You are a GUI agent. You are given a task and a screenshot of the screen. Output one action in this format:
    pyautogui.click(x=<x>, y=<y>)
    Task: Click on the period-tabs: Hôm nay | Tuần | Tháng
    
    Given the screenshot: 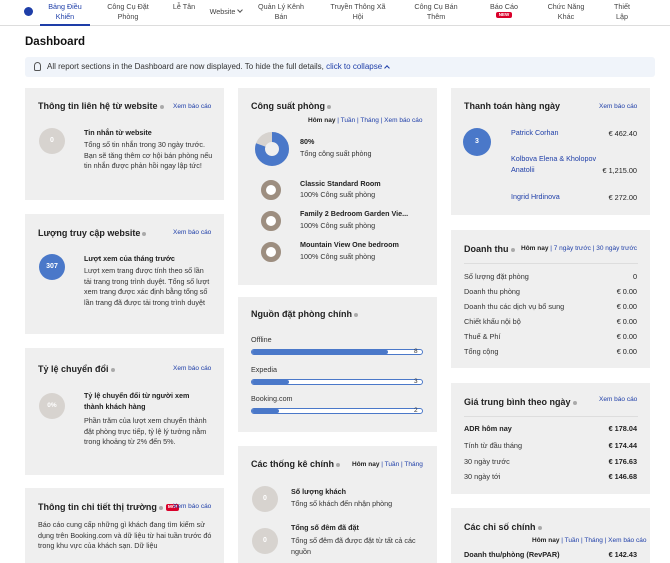 What is the action you would take?
    pyautogui.click(x=387, y=464)
    